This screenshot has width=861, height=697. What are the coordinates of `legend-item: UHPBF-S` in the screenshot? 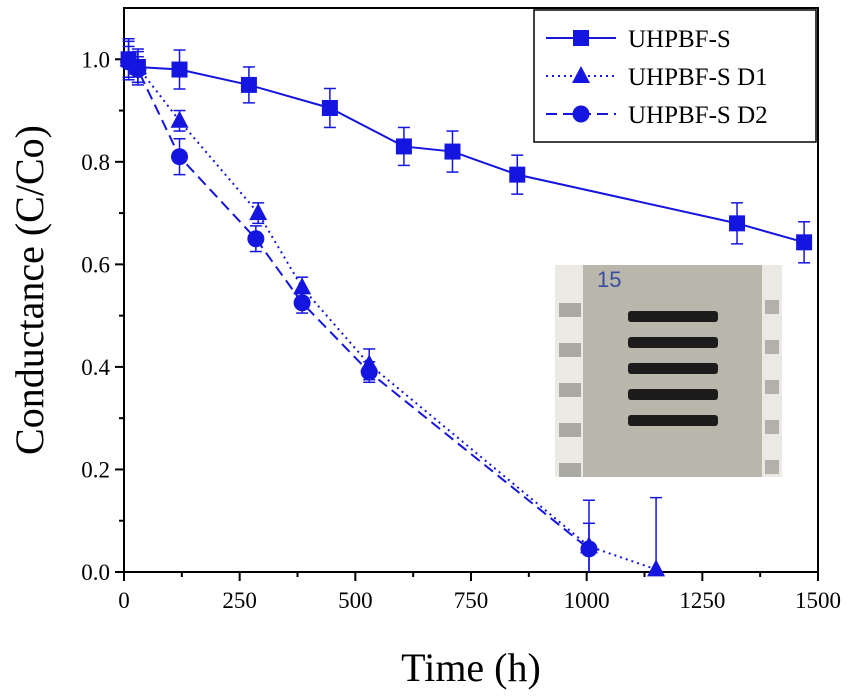 It's located at (638, 39).